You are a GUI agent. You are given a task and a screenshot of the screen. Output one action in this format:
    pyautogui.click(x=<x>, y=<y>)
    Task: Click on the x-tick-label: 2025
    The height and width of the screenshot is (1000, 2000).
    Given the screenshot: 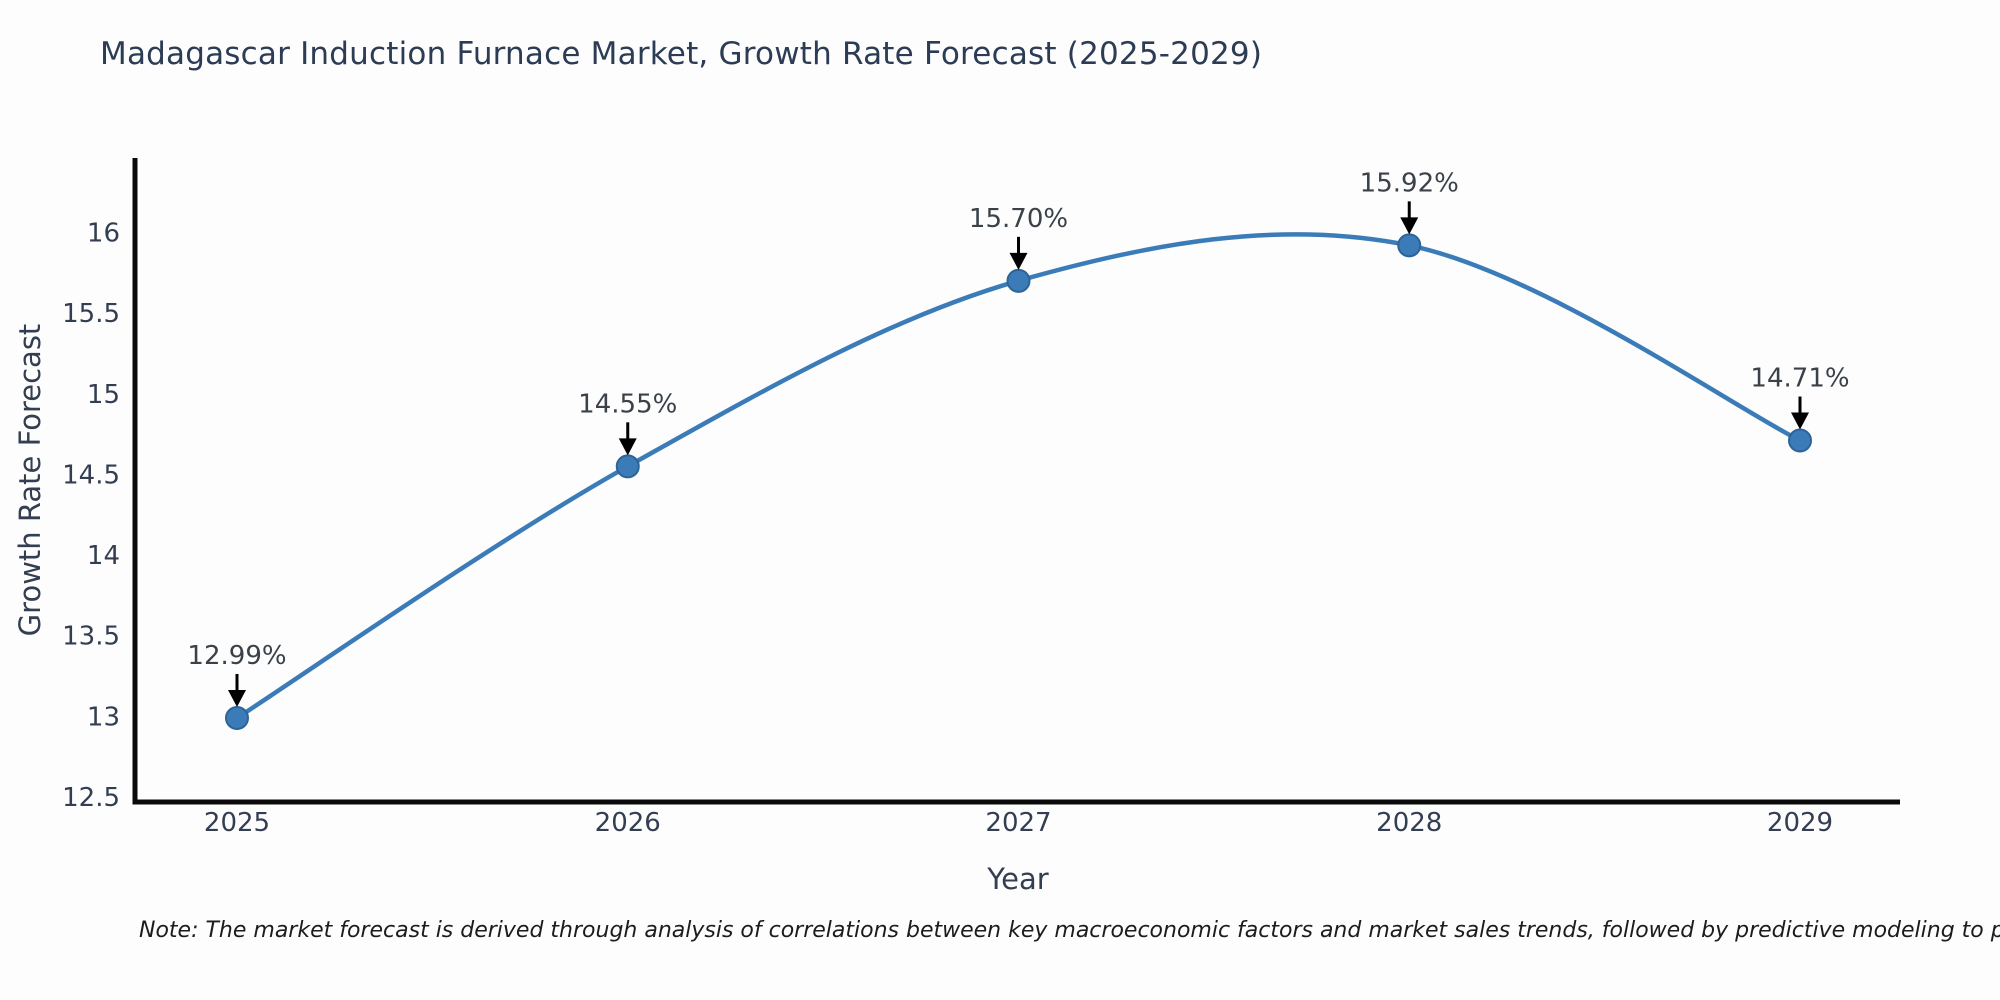 What is the action you would take?
    pyautogui.click(x=237, y=823)
    